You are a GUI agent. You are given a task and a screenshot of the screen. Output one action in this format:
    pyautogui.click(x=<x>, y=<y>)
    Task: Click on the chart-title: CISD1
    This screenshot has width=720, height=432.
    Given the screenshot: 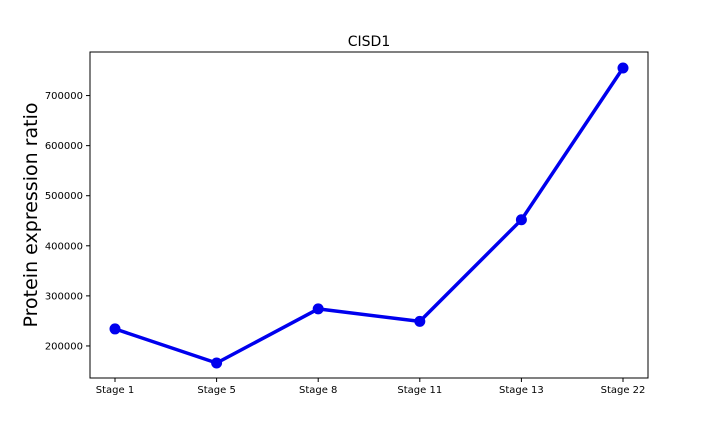 What is the action you would take?
    pyautogui.click(x=369, y=42)
    